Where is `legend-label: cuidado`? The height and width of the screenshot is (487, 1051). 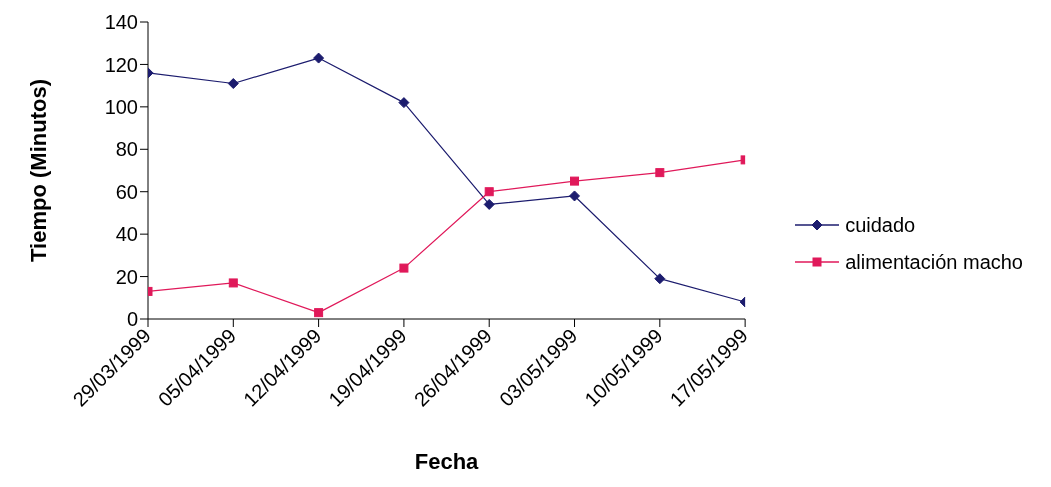 legend-label: cuidado is located at coordinates (880, 225).